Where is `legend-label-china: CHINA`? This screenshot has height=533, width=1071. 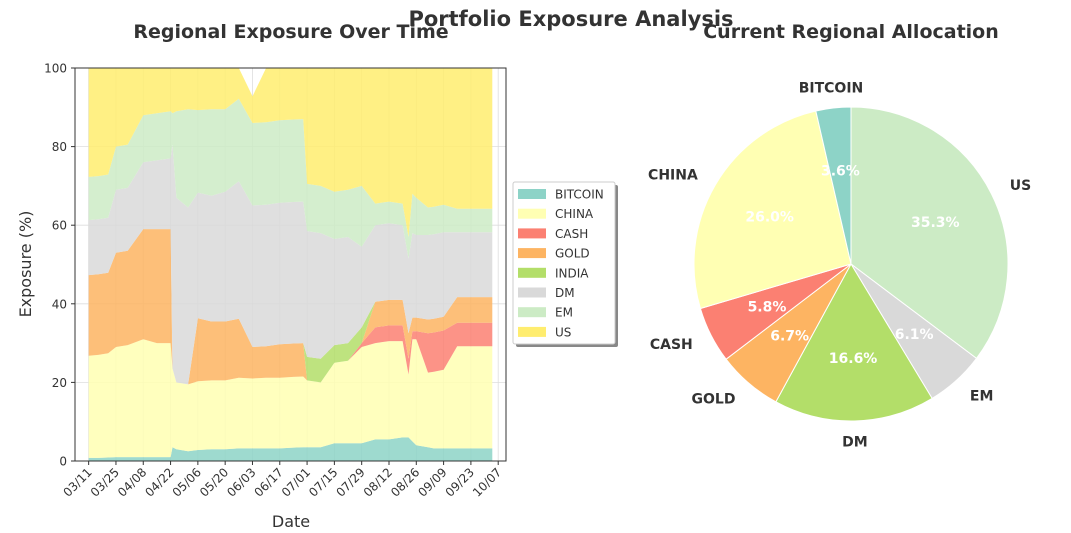 legend-label-china: CHINA is located at coordinates (574, 214).